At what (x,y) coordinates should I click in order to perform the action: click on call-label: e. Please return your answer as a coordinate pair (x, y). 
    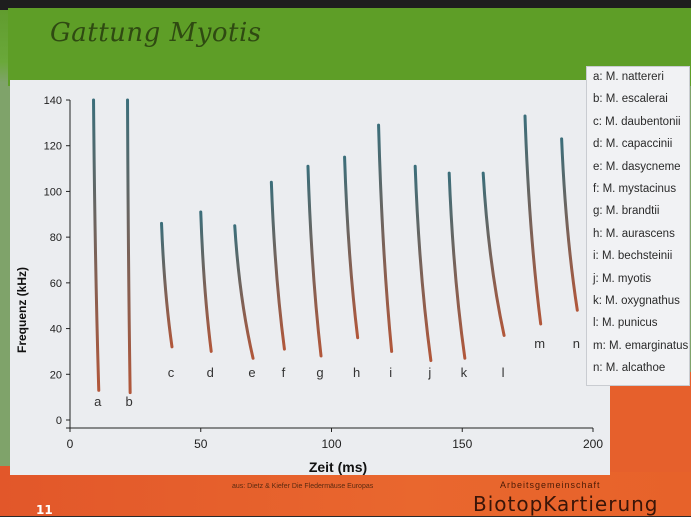
    Looking at the image, I should click on (251, 372).